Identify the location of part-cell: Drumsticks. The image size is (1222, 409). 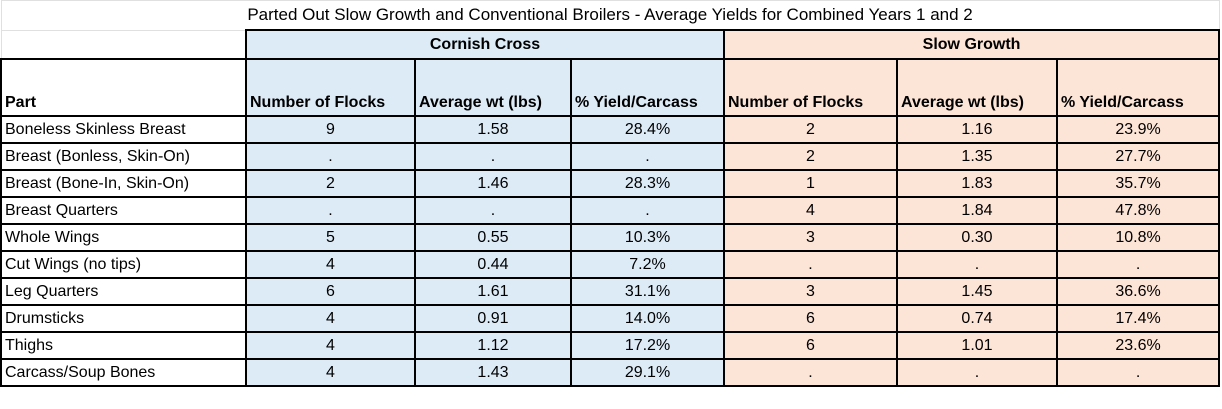
(123, 318).